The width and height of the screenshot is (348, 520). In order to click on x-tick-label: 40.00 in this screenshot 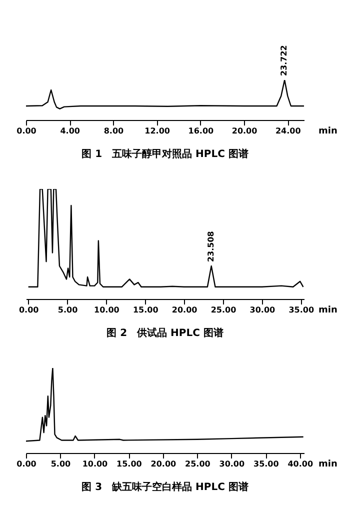, I will do `click(301, 464)`.